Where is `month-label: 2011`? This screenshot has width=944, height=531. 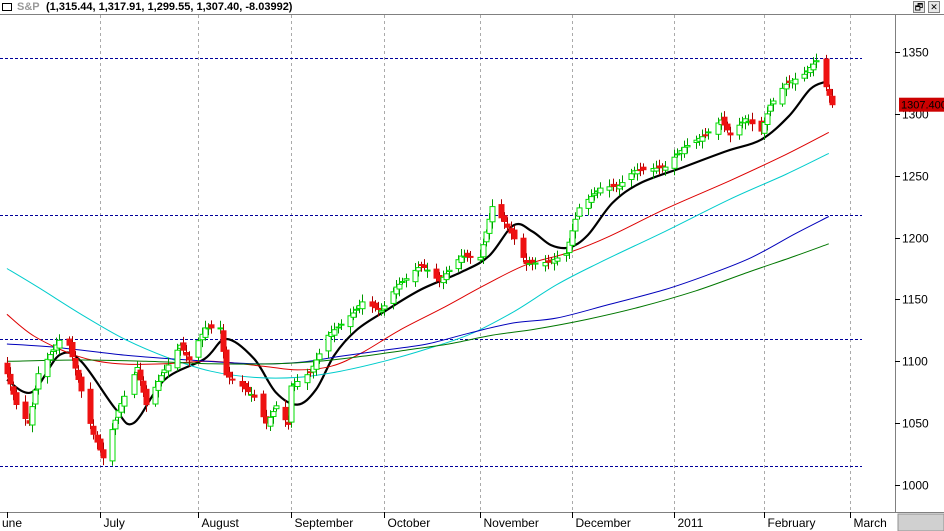 month-label: 2011 is located at coordinates (691, 523).